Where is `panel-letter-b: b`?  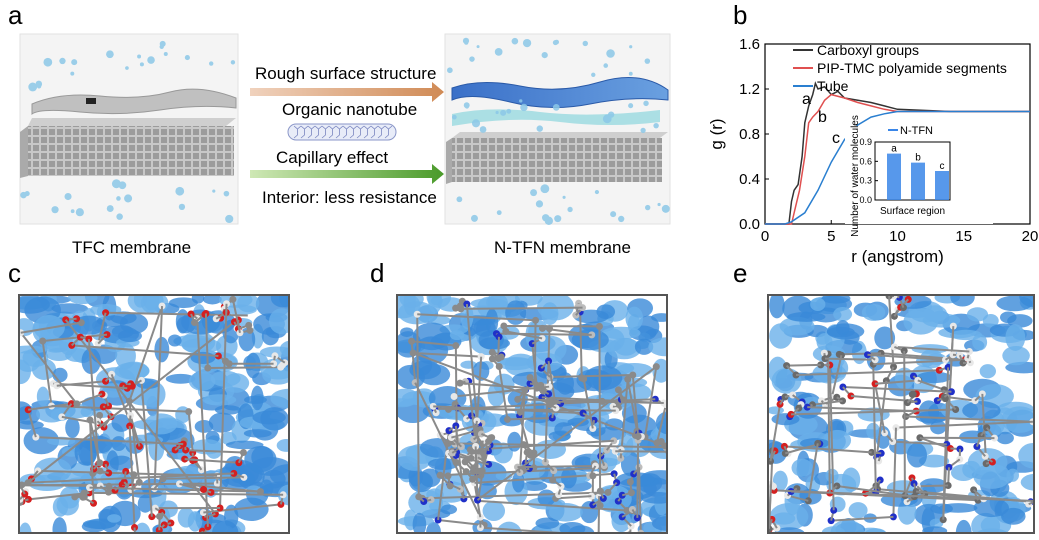
panel-letter-b: b is located at coordinates (740, 15).